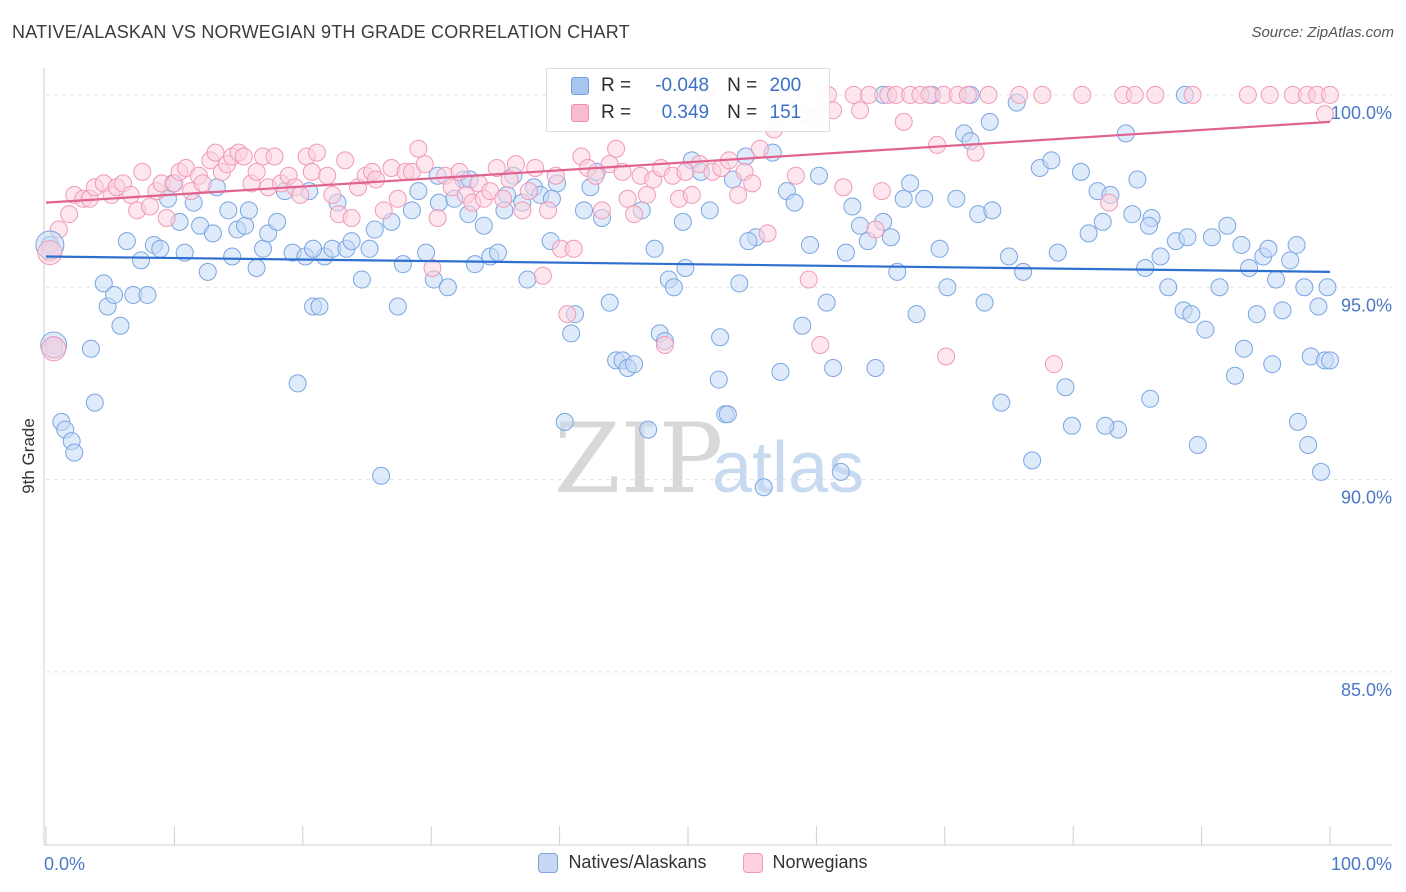 This screenshot has height=892, width=1406. What do you see at coordinates (1366, 498) in the screenshot?
I see `y-tick-label: 90.0%` at bounding box center [1366, 498].